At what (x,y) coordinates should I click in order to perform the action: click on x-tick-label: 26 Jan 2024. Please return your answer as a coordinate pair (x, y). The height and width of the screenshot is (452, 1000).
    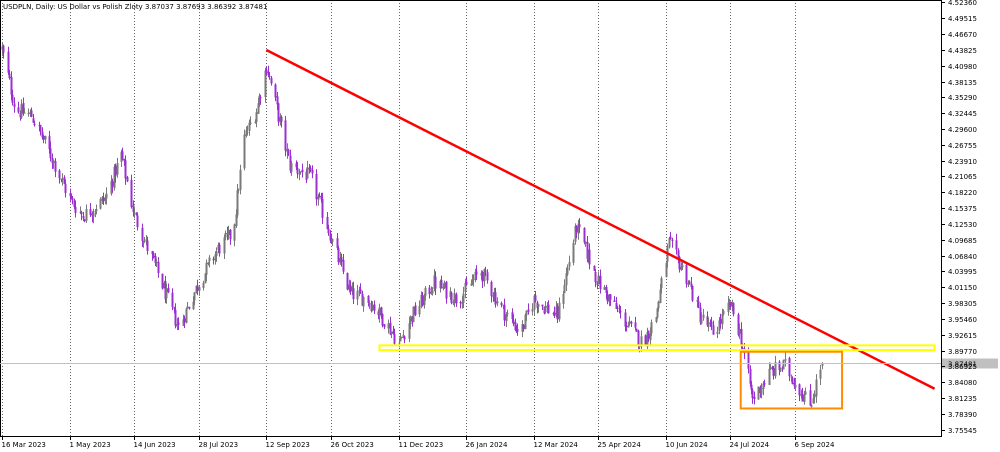
    Looking at the image, I should click on (487, 445).